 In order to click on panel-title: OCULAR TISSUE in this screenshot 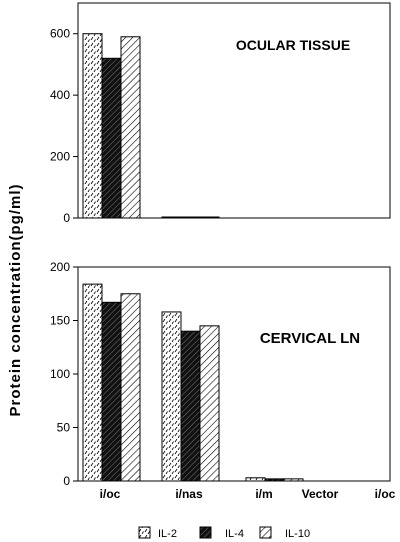, I will do `click(293, 45)`.